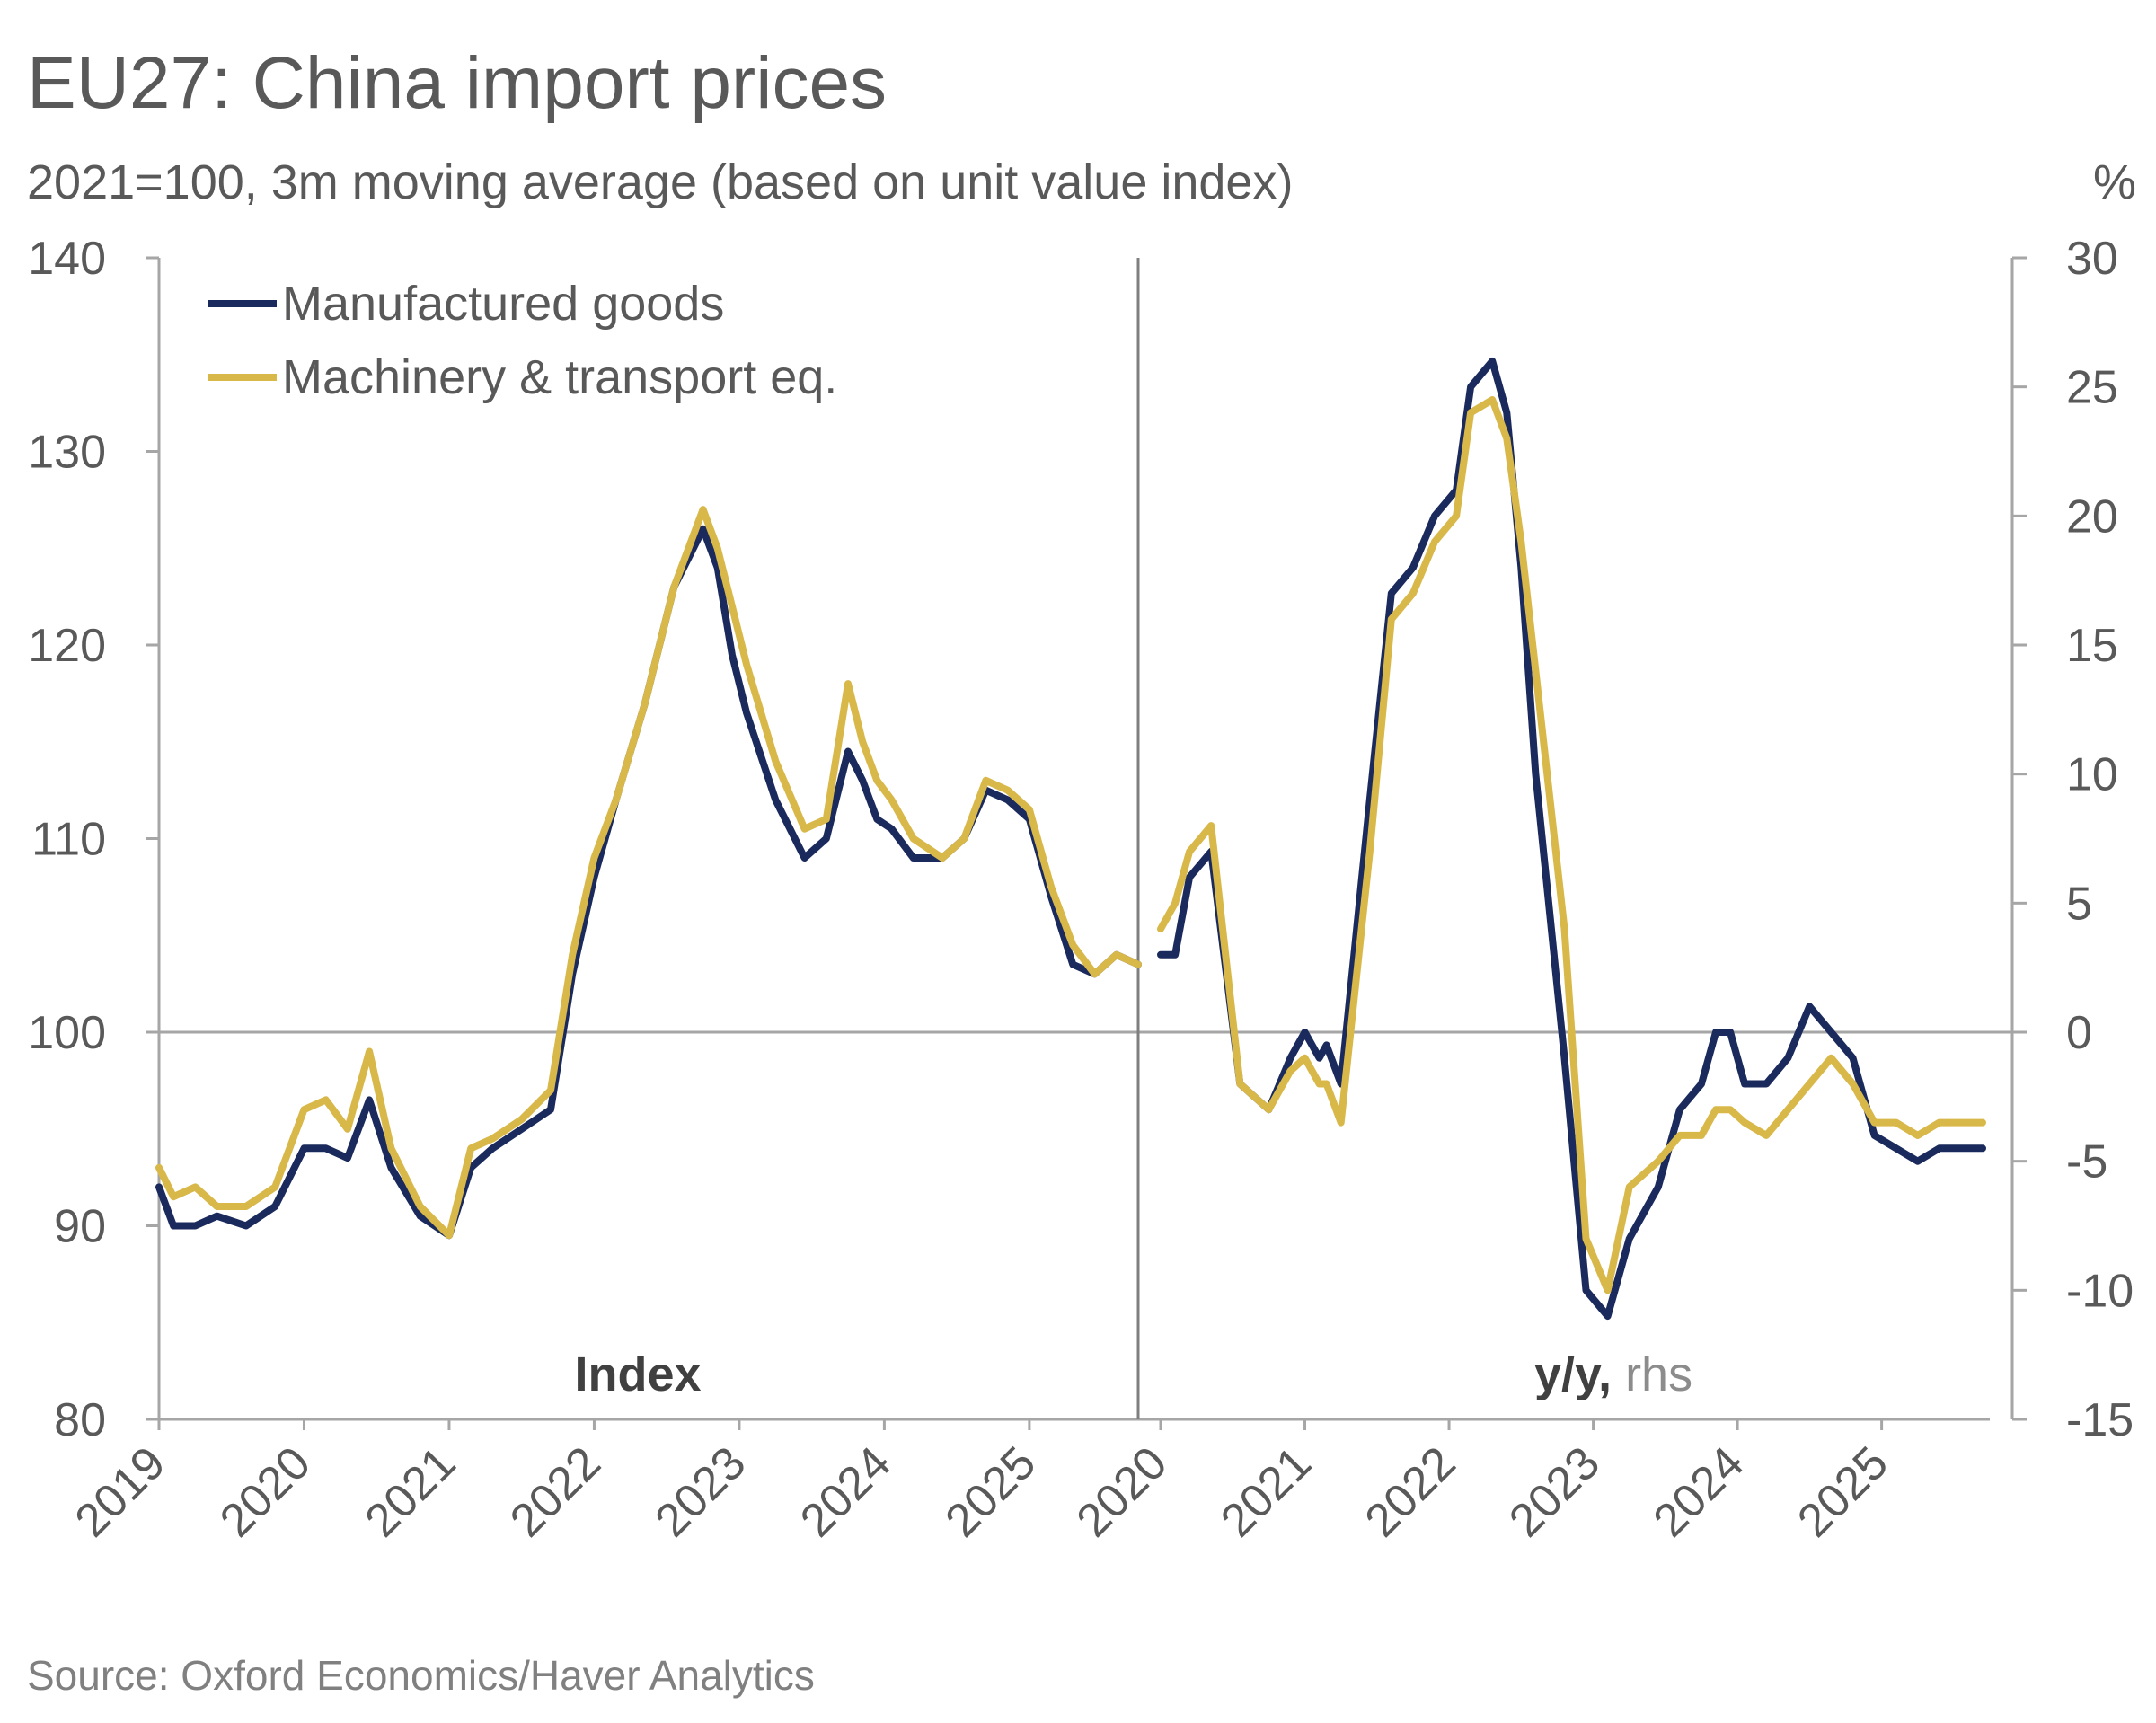  What do you see at coordinates (503, 304) in the screenshot?
I see `legend-label: Manufactured goods` at bounding box center [503, 304].